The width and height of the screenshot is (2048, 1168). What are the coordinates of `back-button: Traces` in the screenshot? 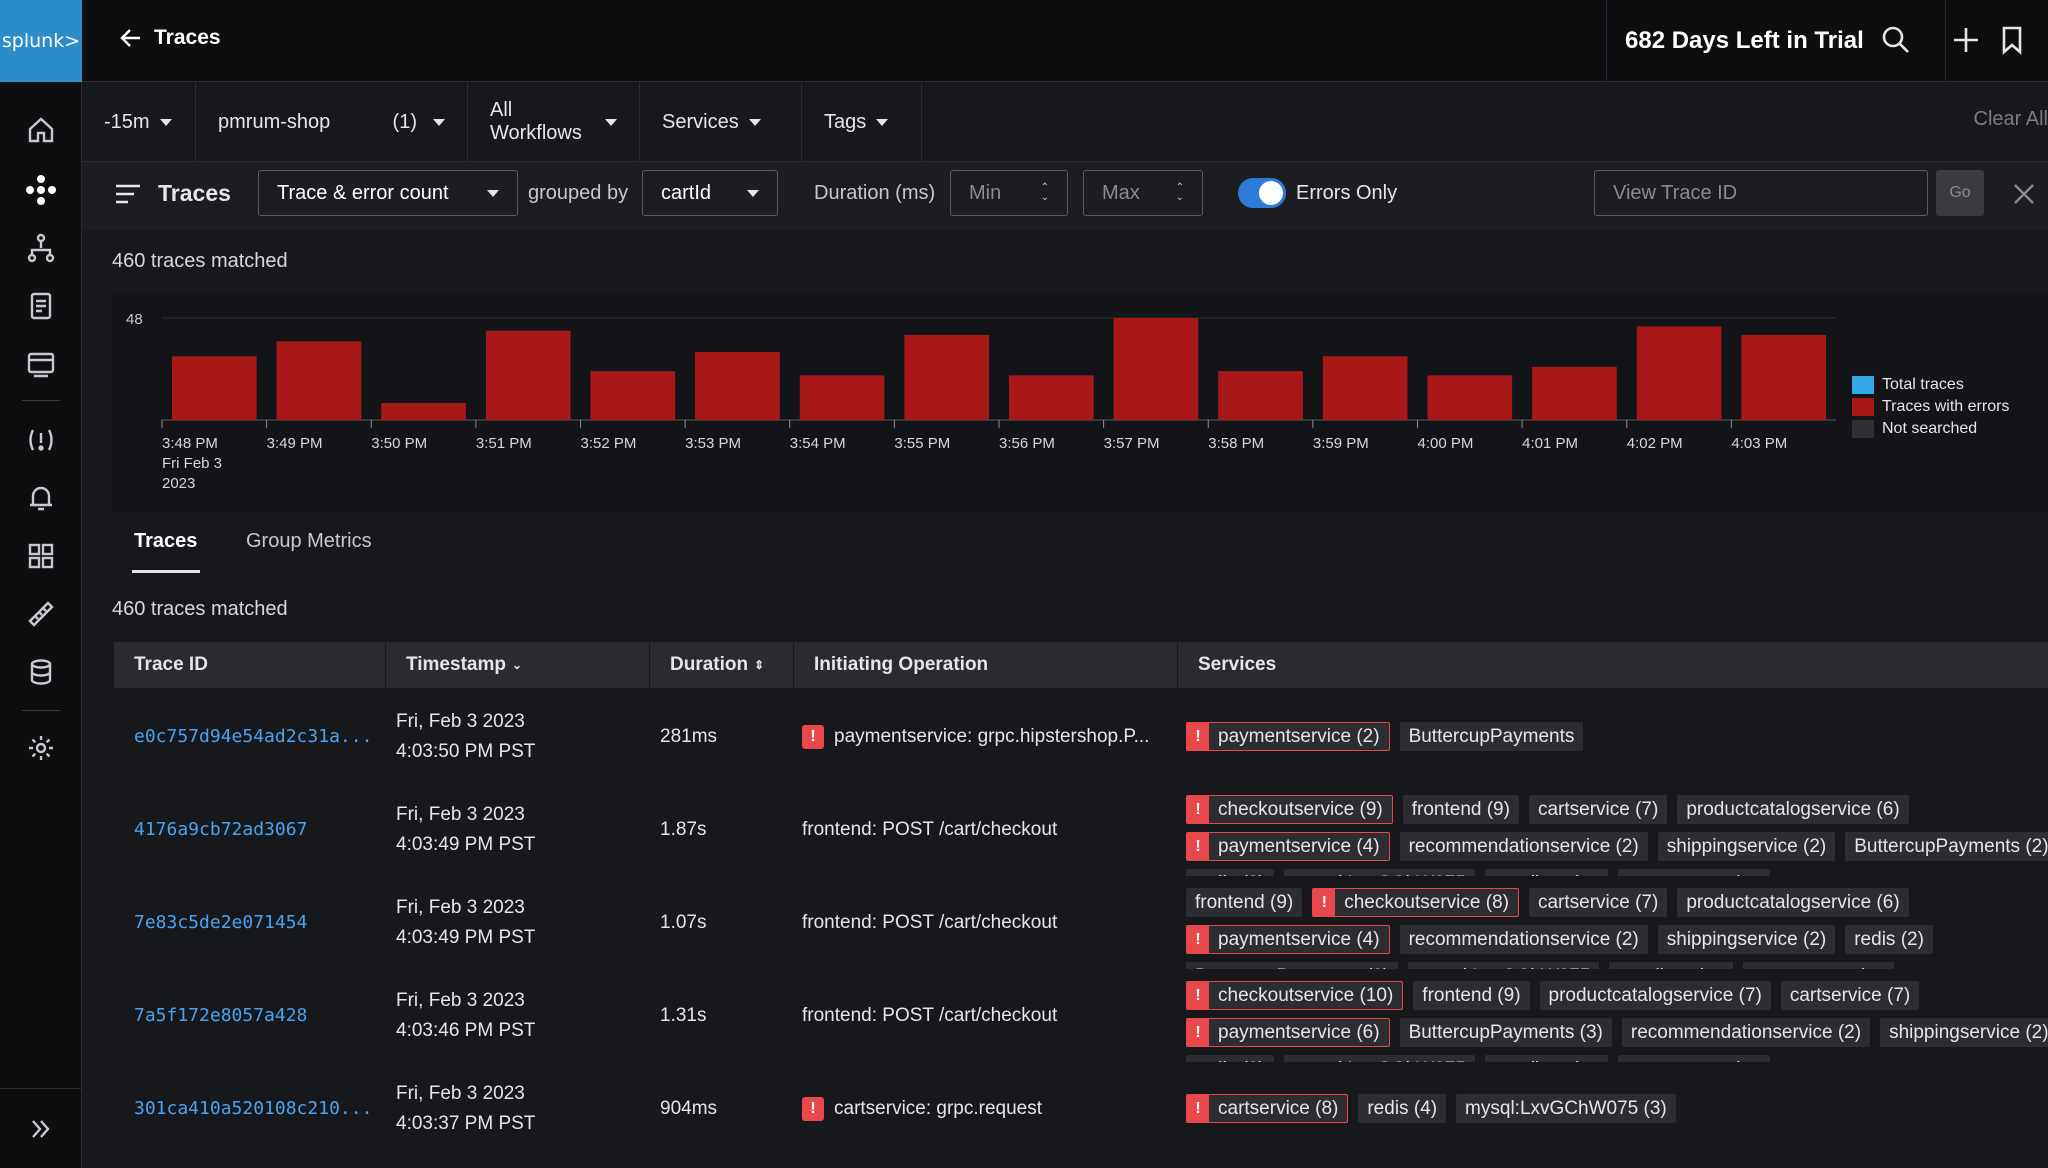 It's located at (170, 38).